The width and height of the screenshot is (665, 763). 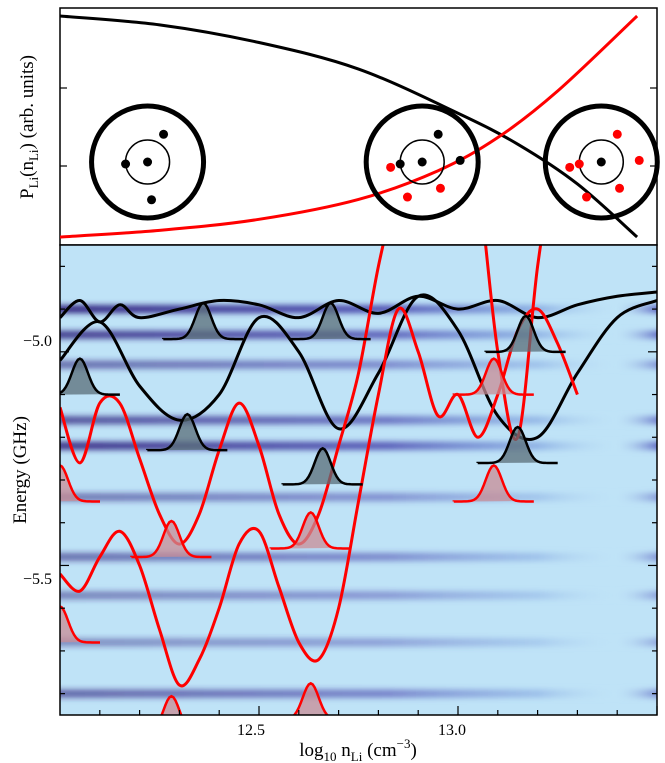 I want to click on y-tick-label-neg5.0: −5.0, so click(x=37, y=341).